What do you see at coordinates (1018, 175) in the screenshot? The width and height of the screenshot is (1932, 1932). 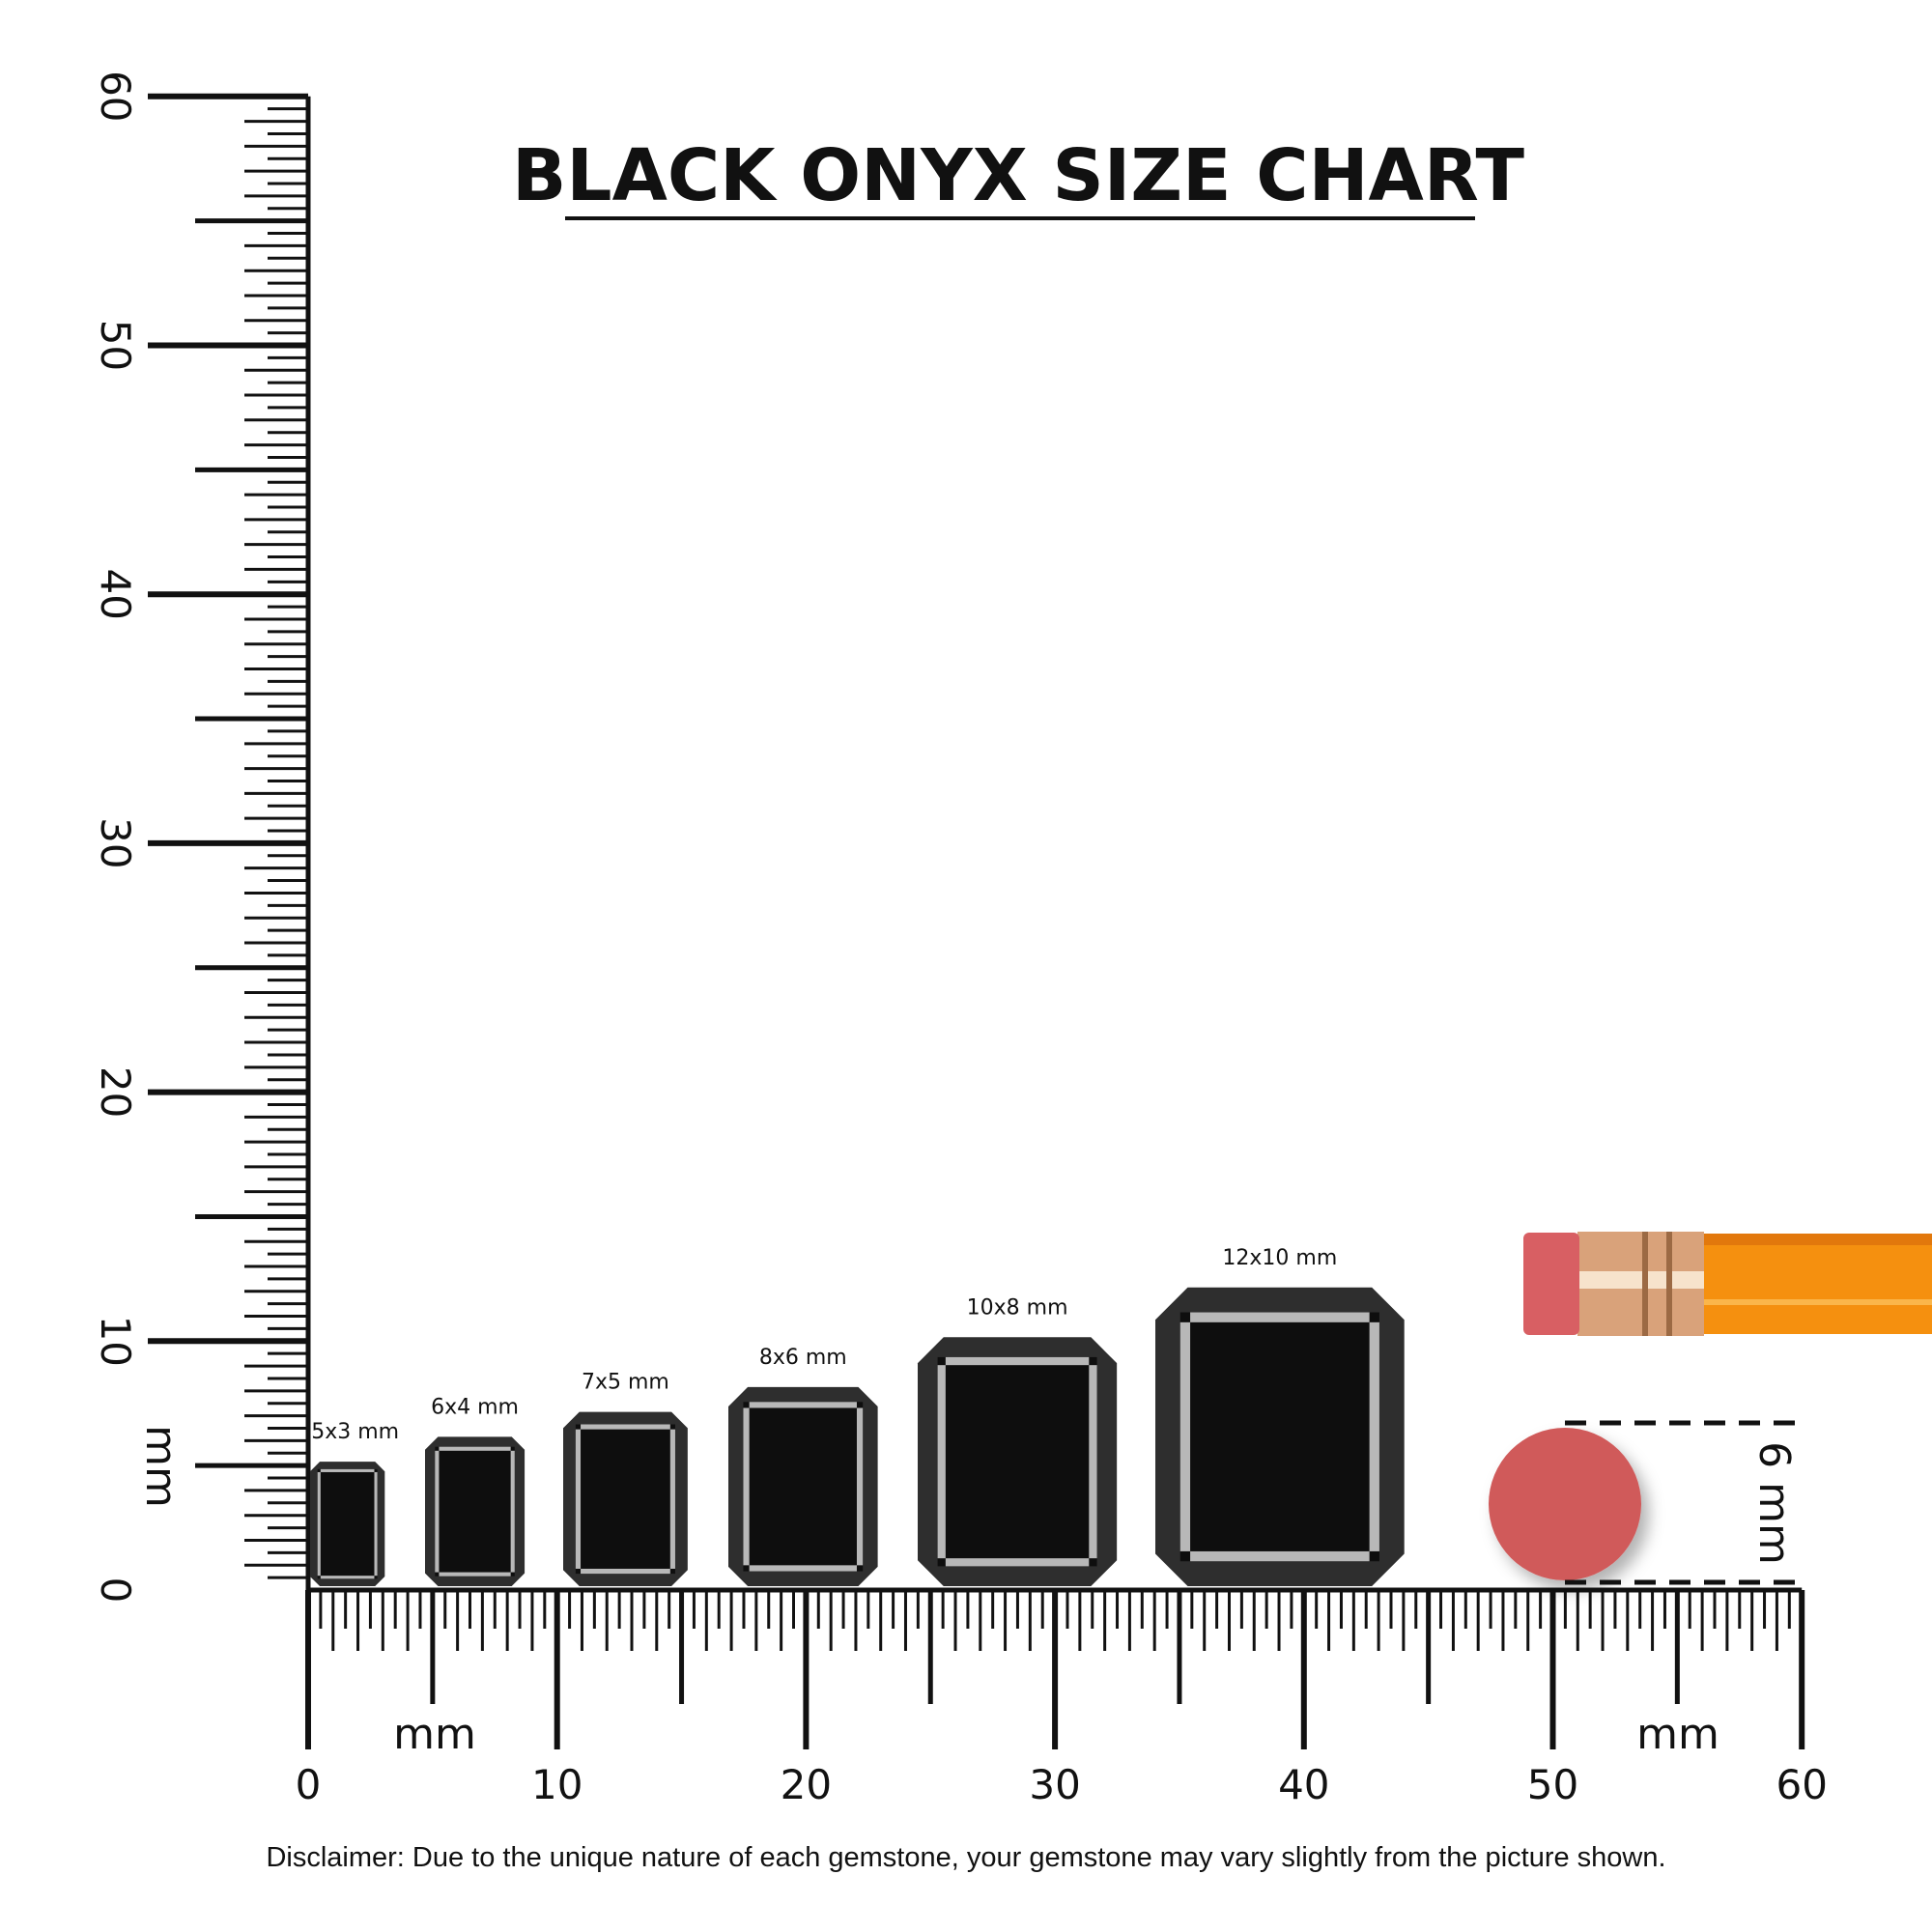 I see `chart-title: BLACK ONYX SIZE CHART` at bounding box center [1018, 175].